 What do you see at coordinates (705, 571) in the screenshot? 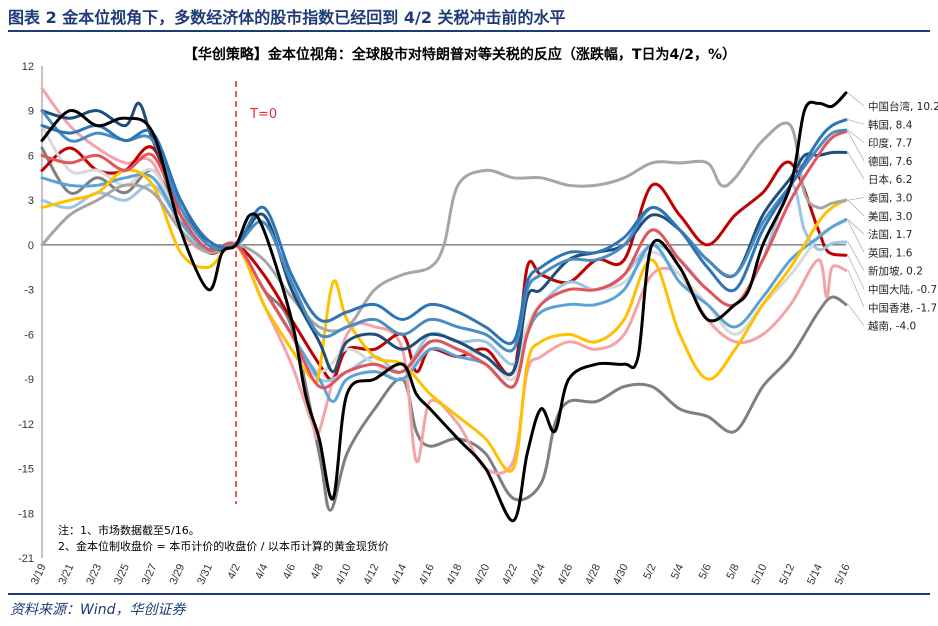
I see `x-tick-label: 5/6` at bounding box center [705, 571].